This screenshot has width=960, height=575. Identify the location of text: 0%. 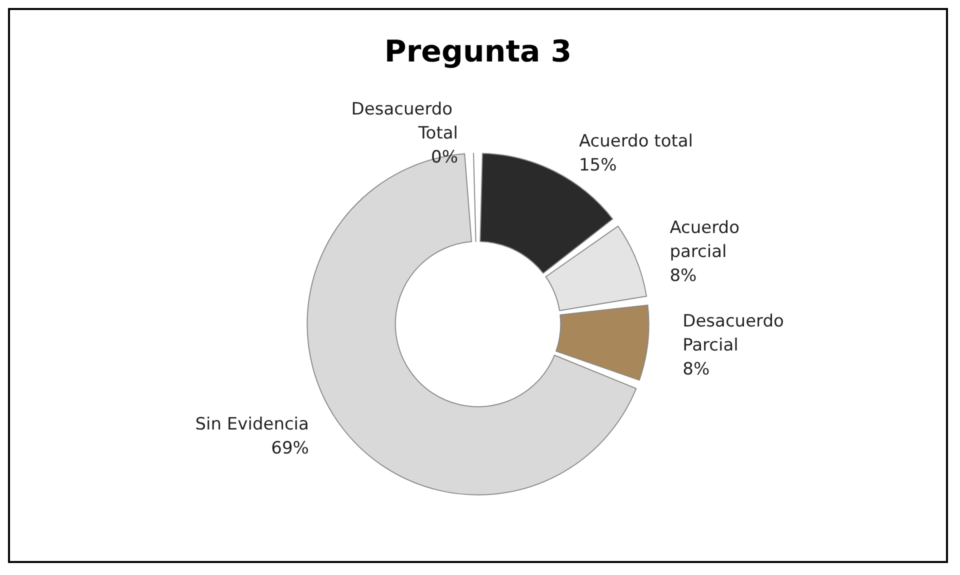
(444, 157).